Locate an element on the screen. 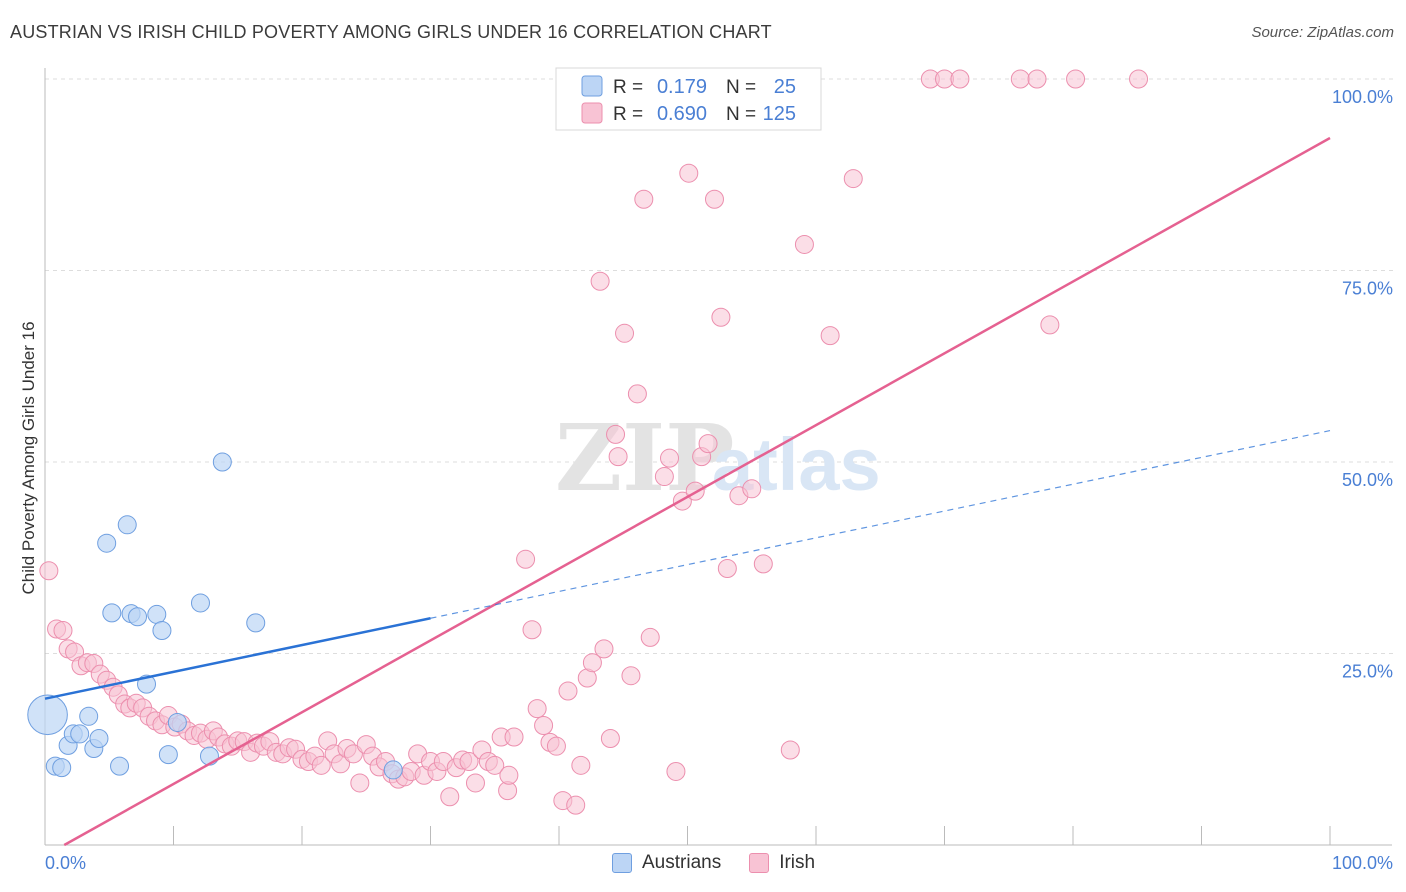 The width and height of the screenshot is (1406, 892). x-tick-label-right: 100.0% is located at coordinates (1362, 863).